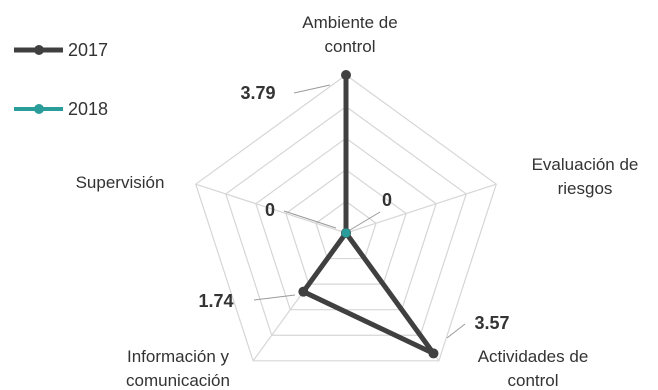  Describe the element at coordinates (178, 368) in the screenshot. I see `axis-label: Información y comunicación` at that location.